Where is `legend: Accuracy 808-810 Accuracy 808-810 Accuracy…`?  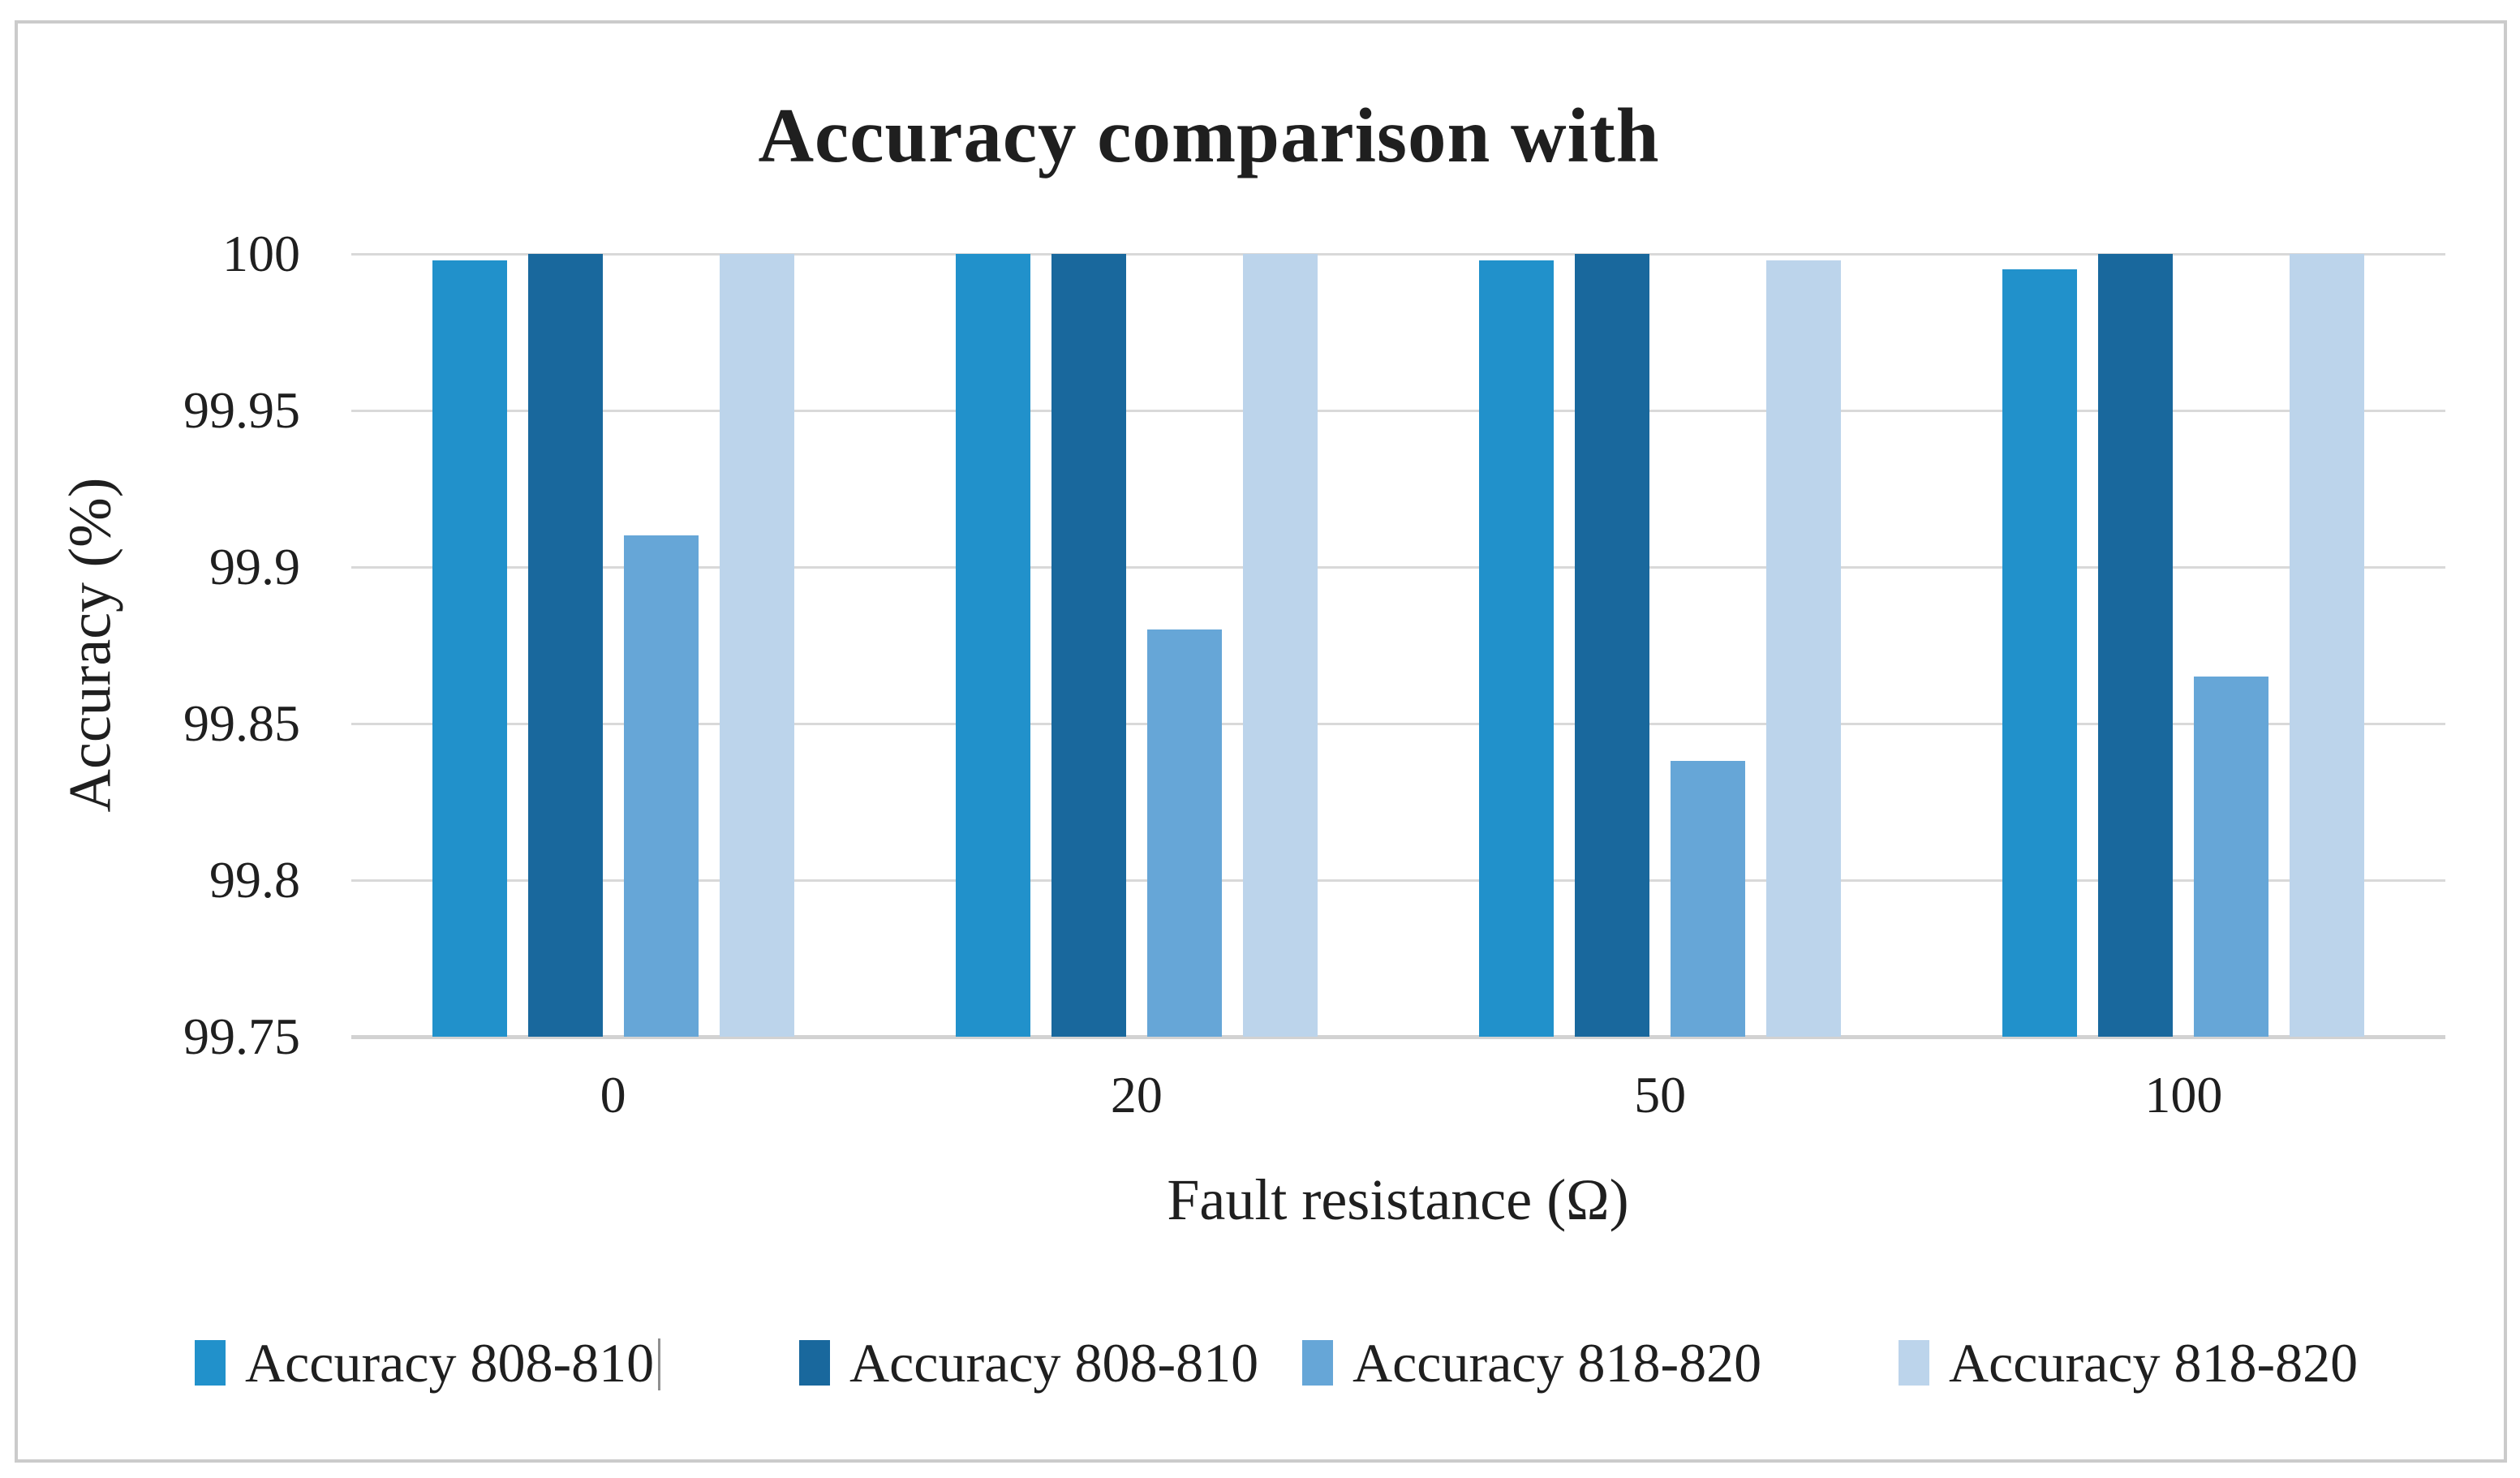
legend: Accuracy 808-810 Accuracy 808-810 Accuracy… is located at coordinates (1260, 1363).